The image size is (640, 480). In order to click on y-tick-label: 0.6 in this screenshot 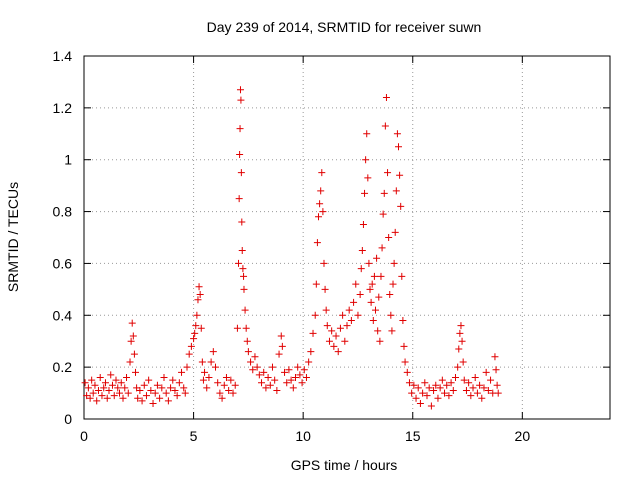, I will do `click(63, 263)`.